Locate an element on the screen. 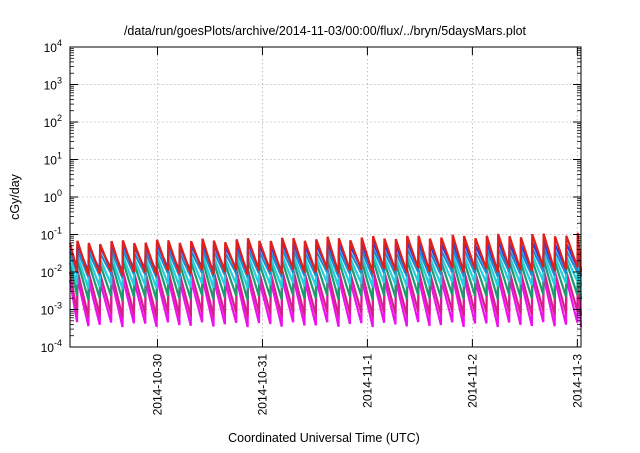  x-tick-label: 2014-11-2 is located at coordinates (472, 381).